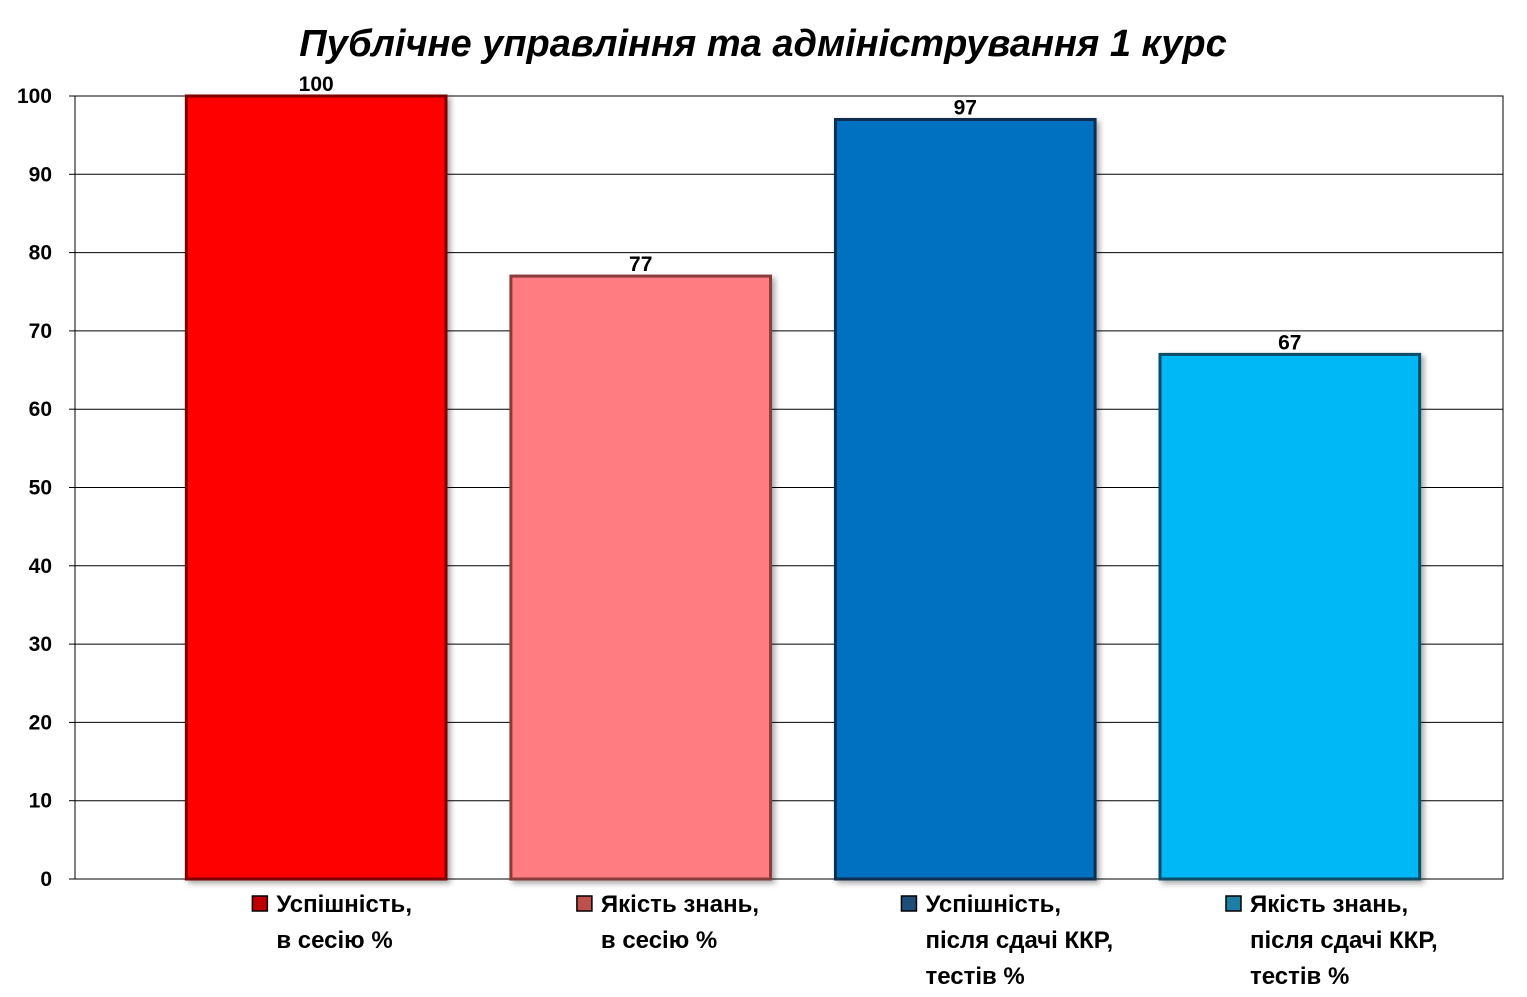 The height and width of the screenshot is (997, 1527). What do you see at coordinates (40, 253) in the screenshot?
I see `y-tick-label: 80` at bounding box center [40, 253].